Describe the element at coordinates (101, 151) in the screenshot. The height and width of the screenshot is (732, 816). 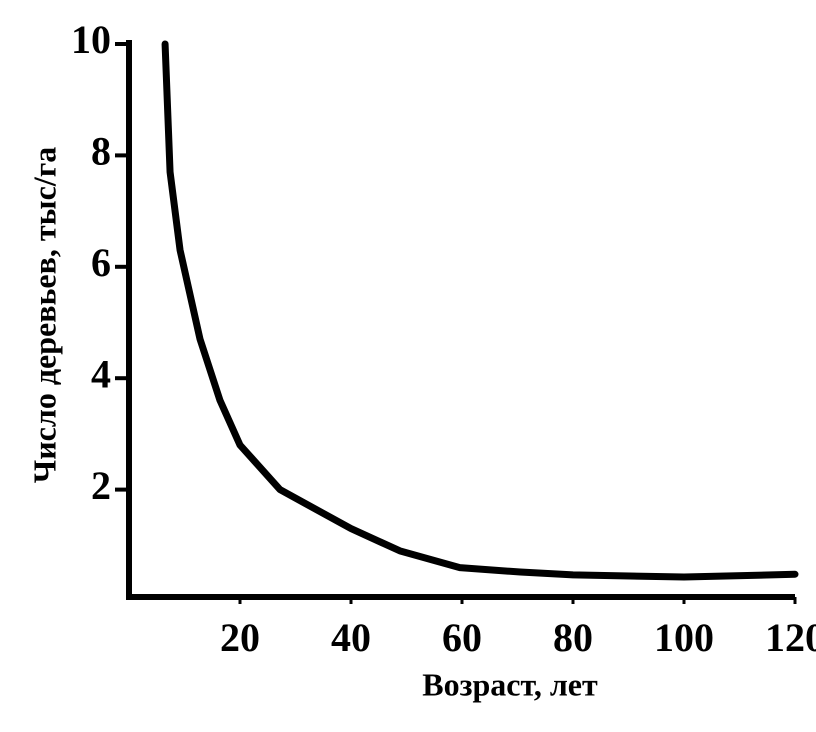
I see `y-tick-label: 8` at that location.